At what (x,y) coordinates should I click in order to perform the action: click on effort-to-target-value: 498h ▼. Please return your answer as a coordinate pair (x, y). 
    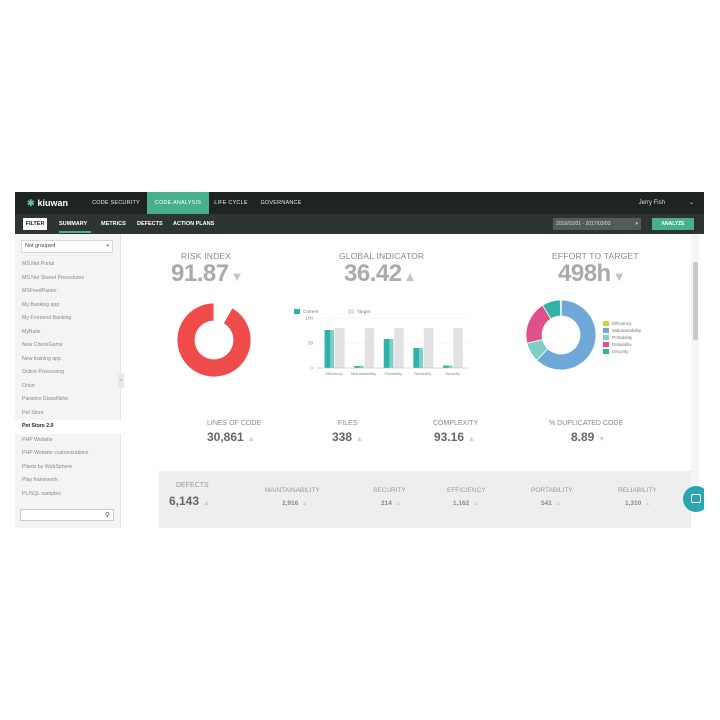
    Looking at the image, I should click on (592, 273).